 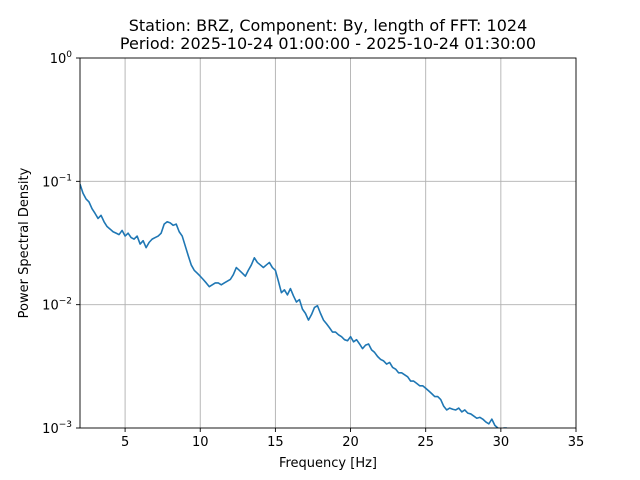 What do you see at coordinates (125, 442) in the screenshot?
I see `x-tick-label: 5` at bounding box center [125, 442].